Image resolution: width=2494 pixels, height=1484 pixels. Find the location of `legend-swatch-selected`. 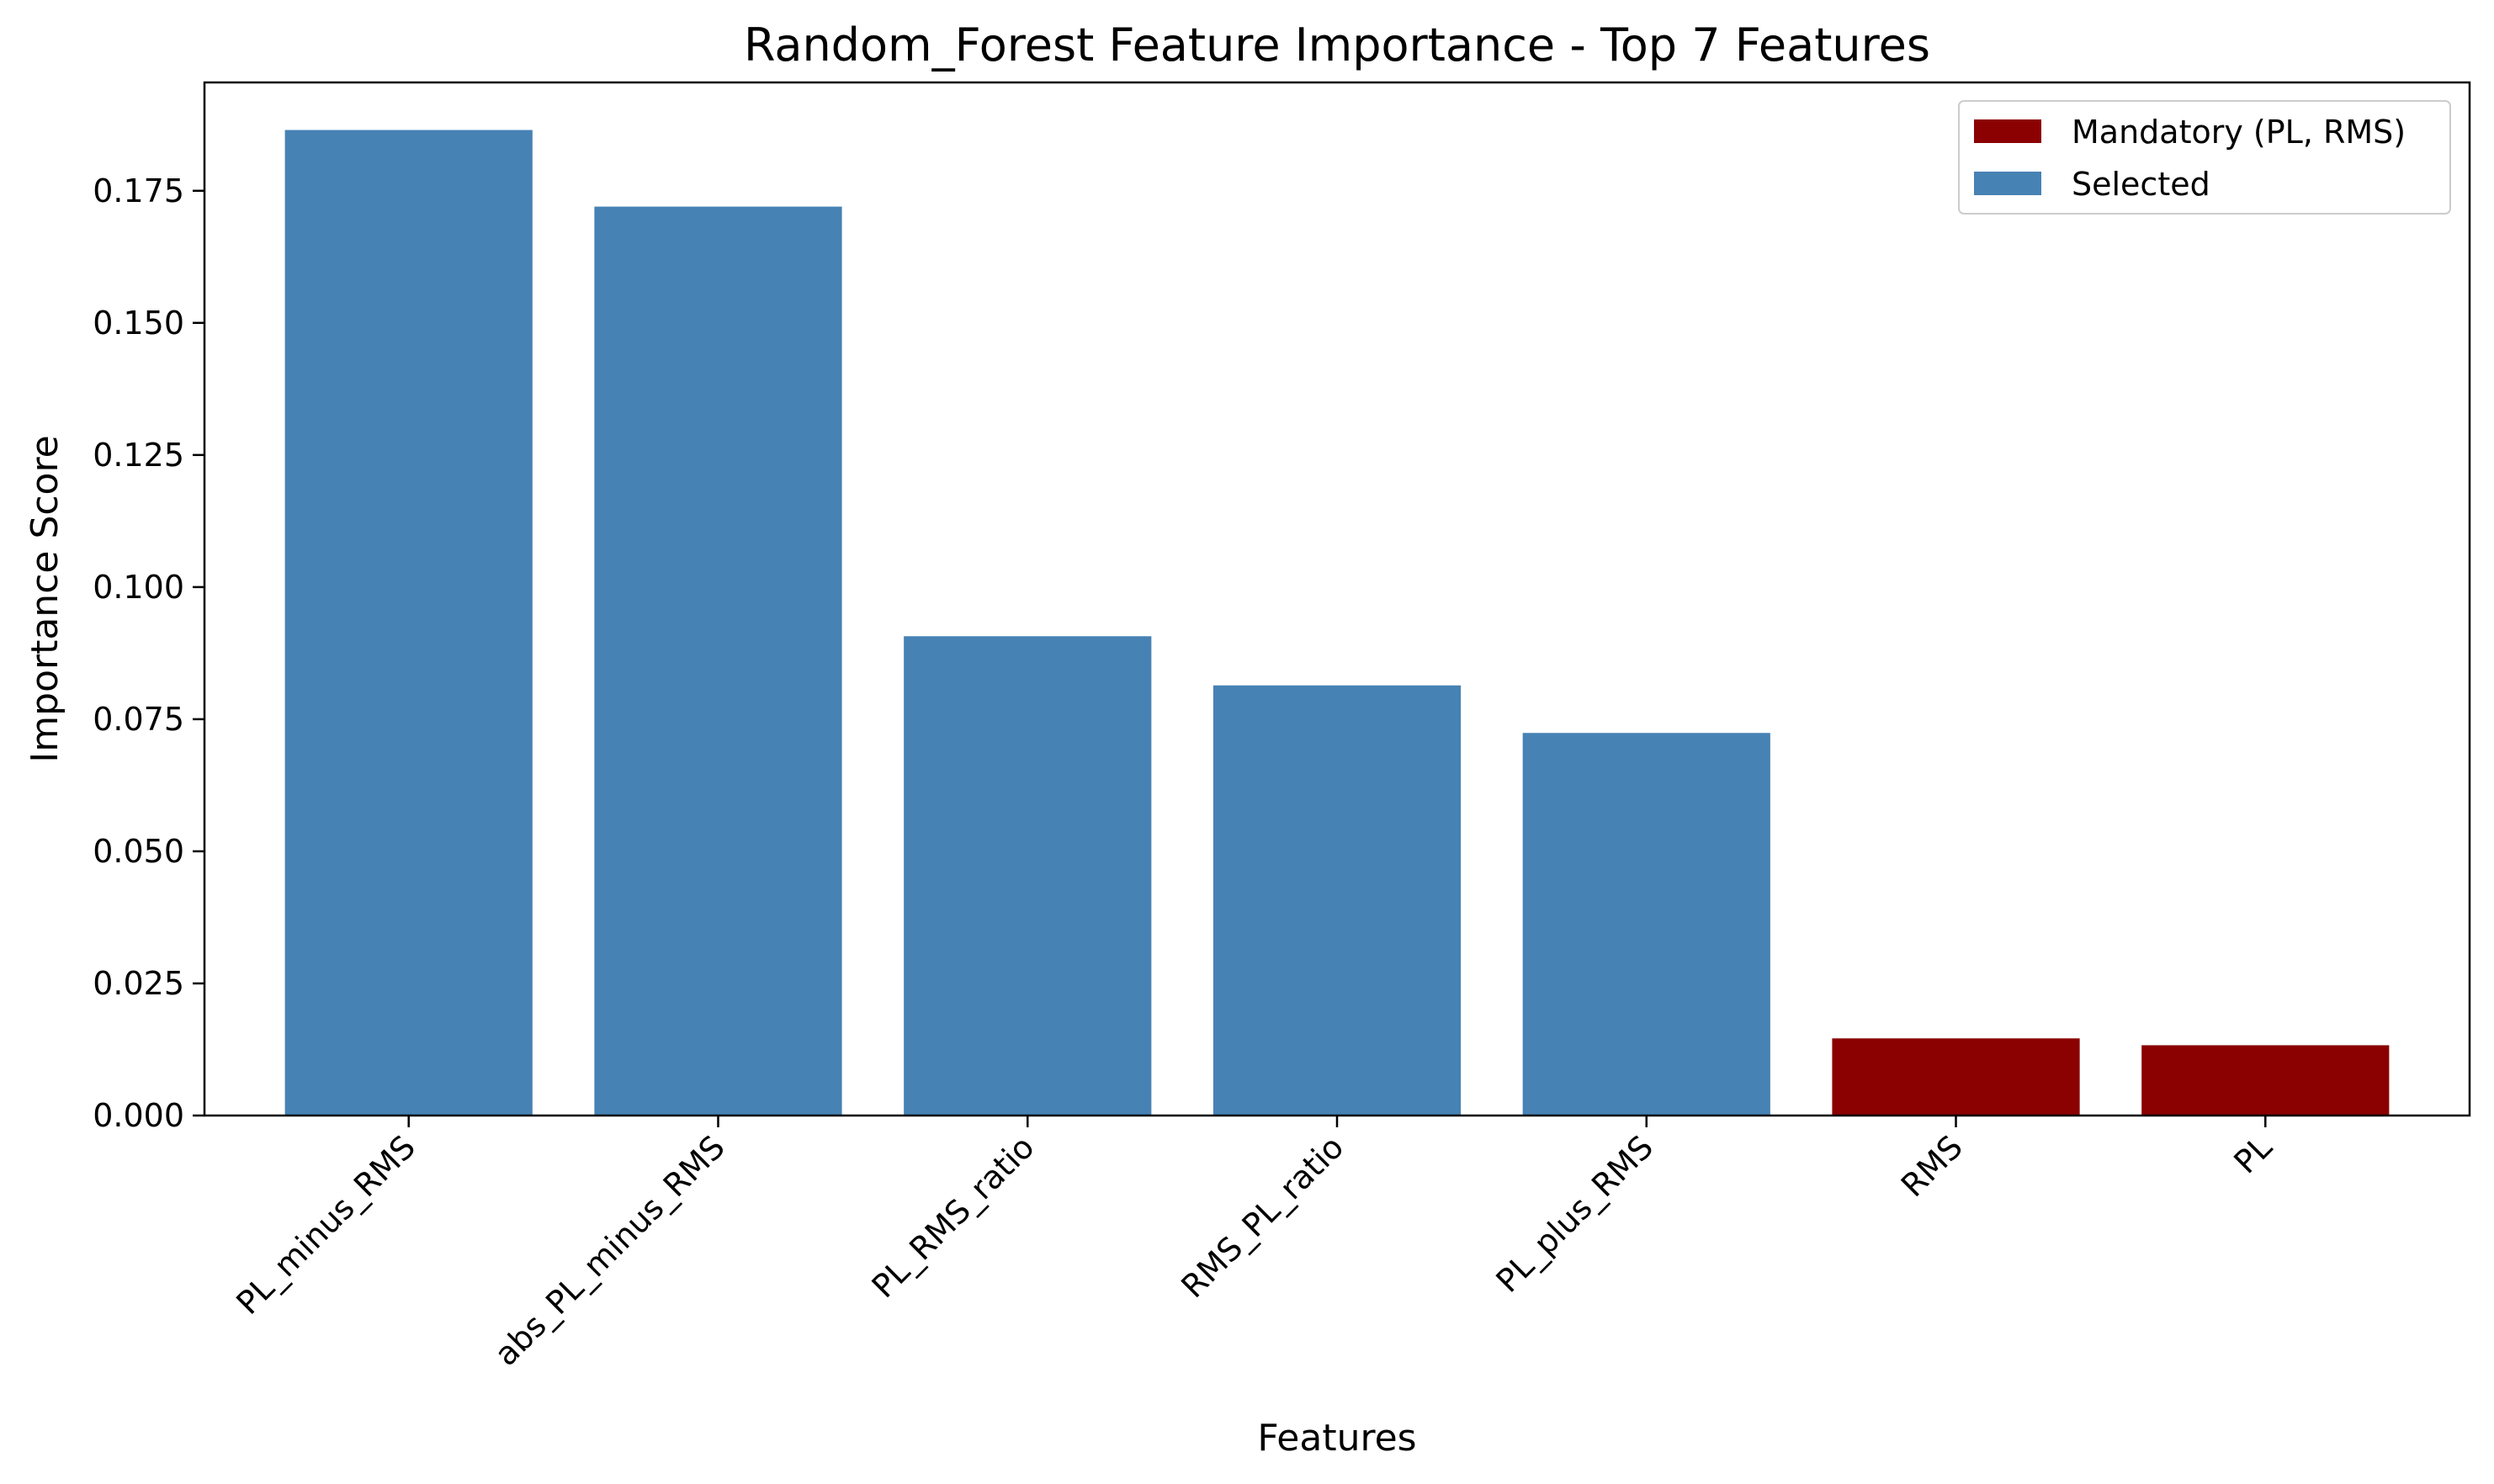

legend-swatch-selected is located at coordinates (2007, 183).